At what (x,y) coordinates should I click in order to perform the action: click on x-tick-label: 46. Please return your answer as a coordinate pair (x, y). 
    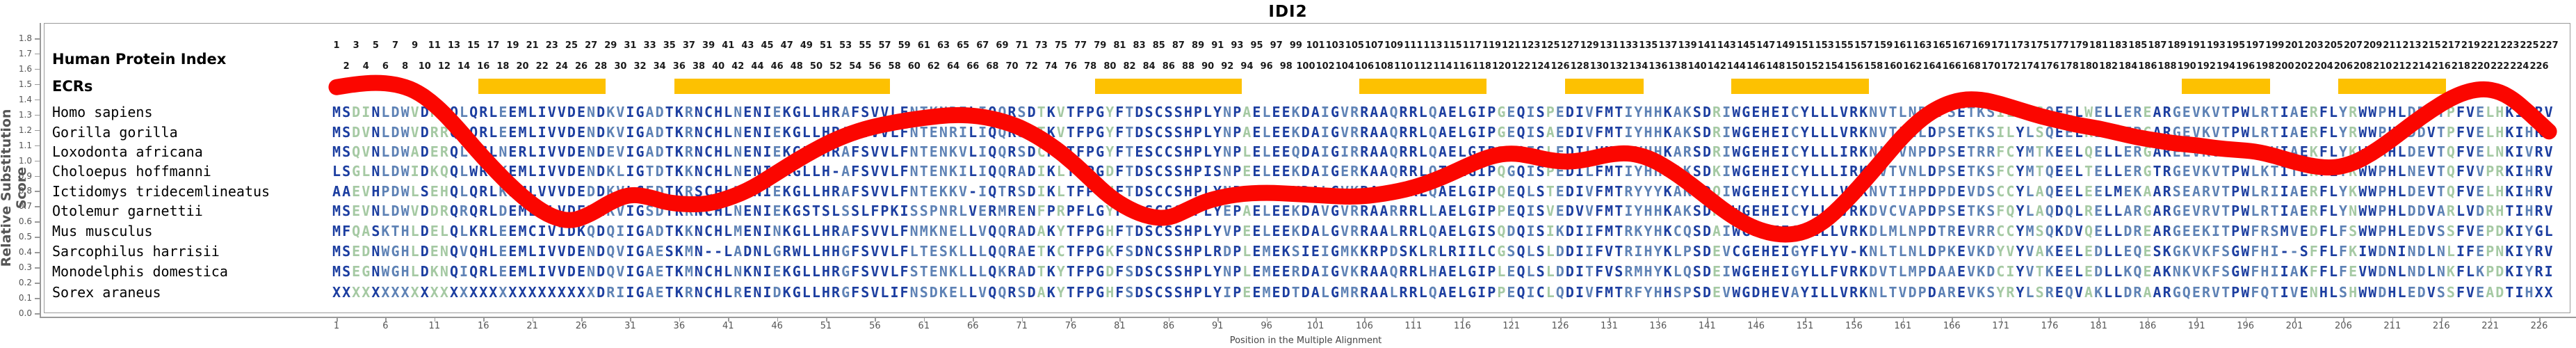
    Looking at the image, I should click on (777, 326).